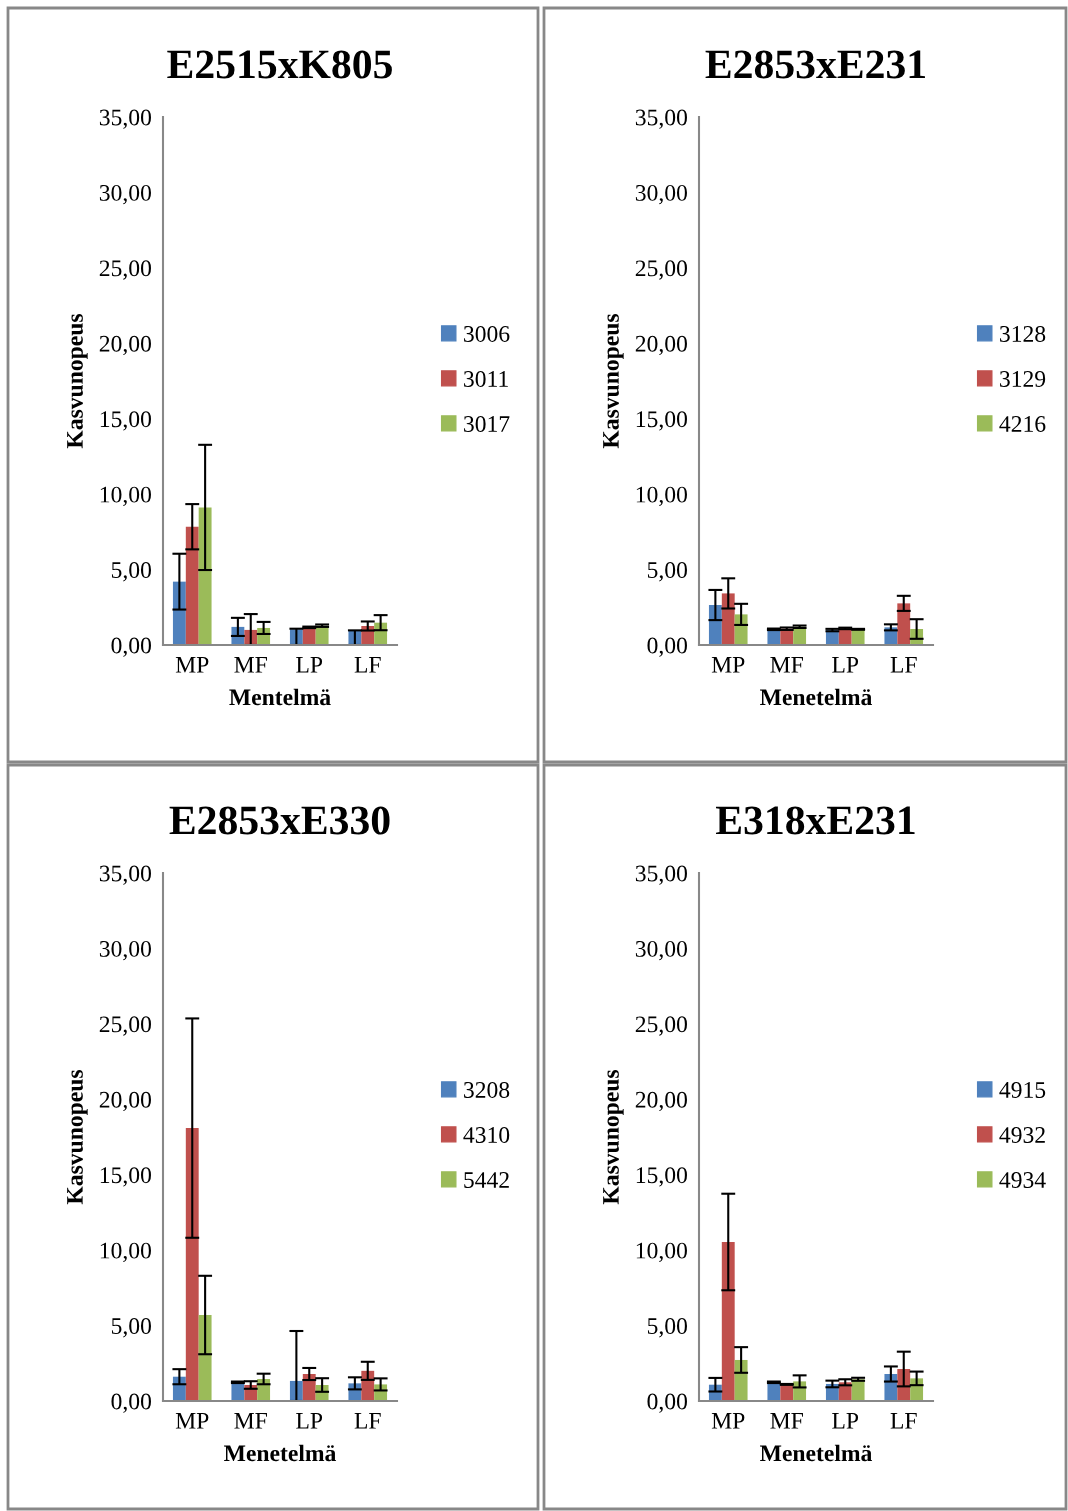  I want to click on chart-title: E318xE231, so click(815, 820).